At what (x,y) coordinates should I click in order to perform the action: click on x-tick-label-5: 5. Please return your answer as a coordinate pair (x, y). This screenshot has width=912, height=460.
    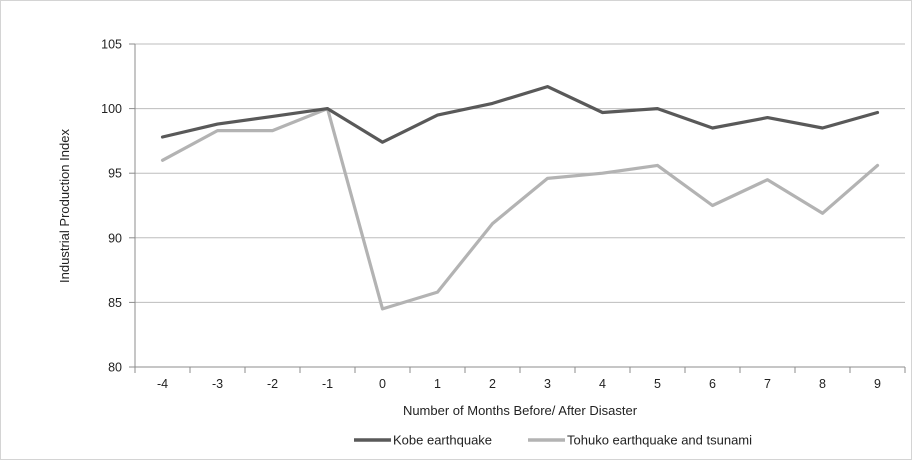
    Looking at the image, I should click on (657, 384).